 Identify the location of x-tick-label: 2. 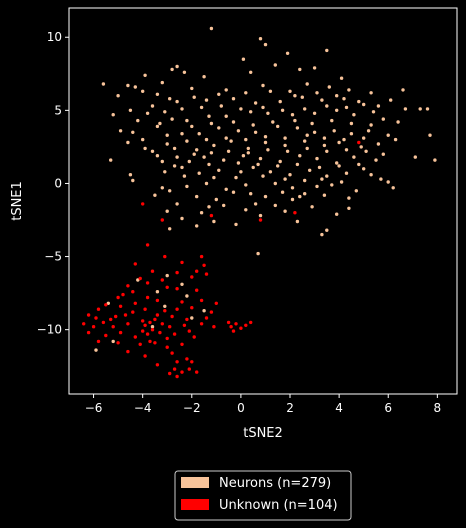
(290, 408).